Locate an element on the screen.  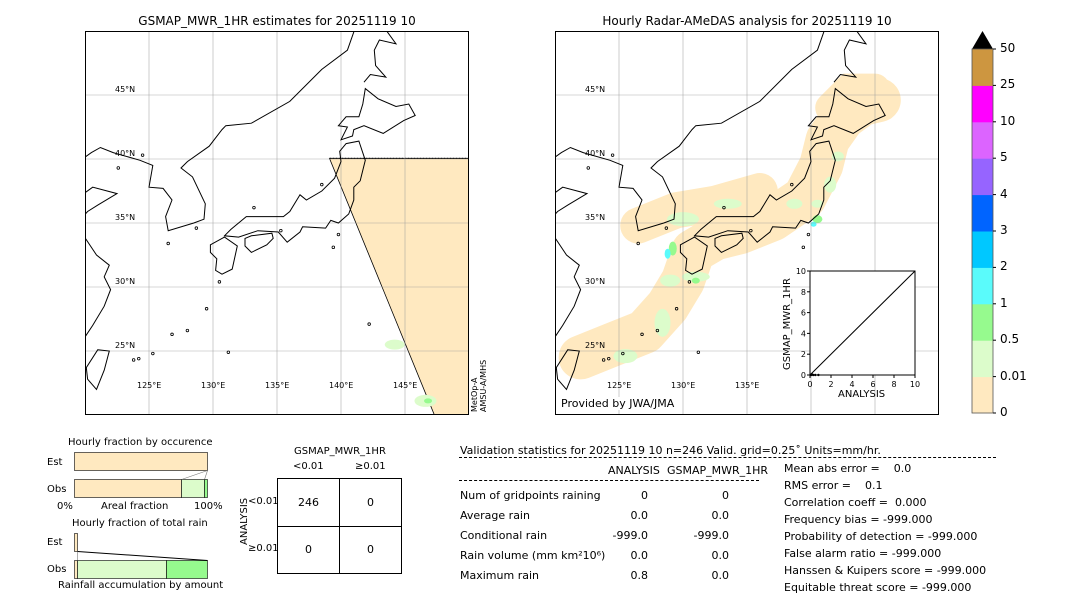
lon-tick-label: 140°E is located at coordinates (341, 385).